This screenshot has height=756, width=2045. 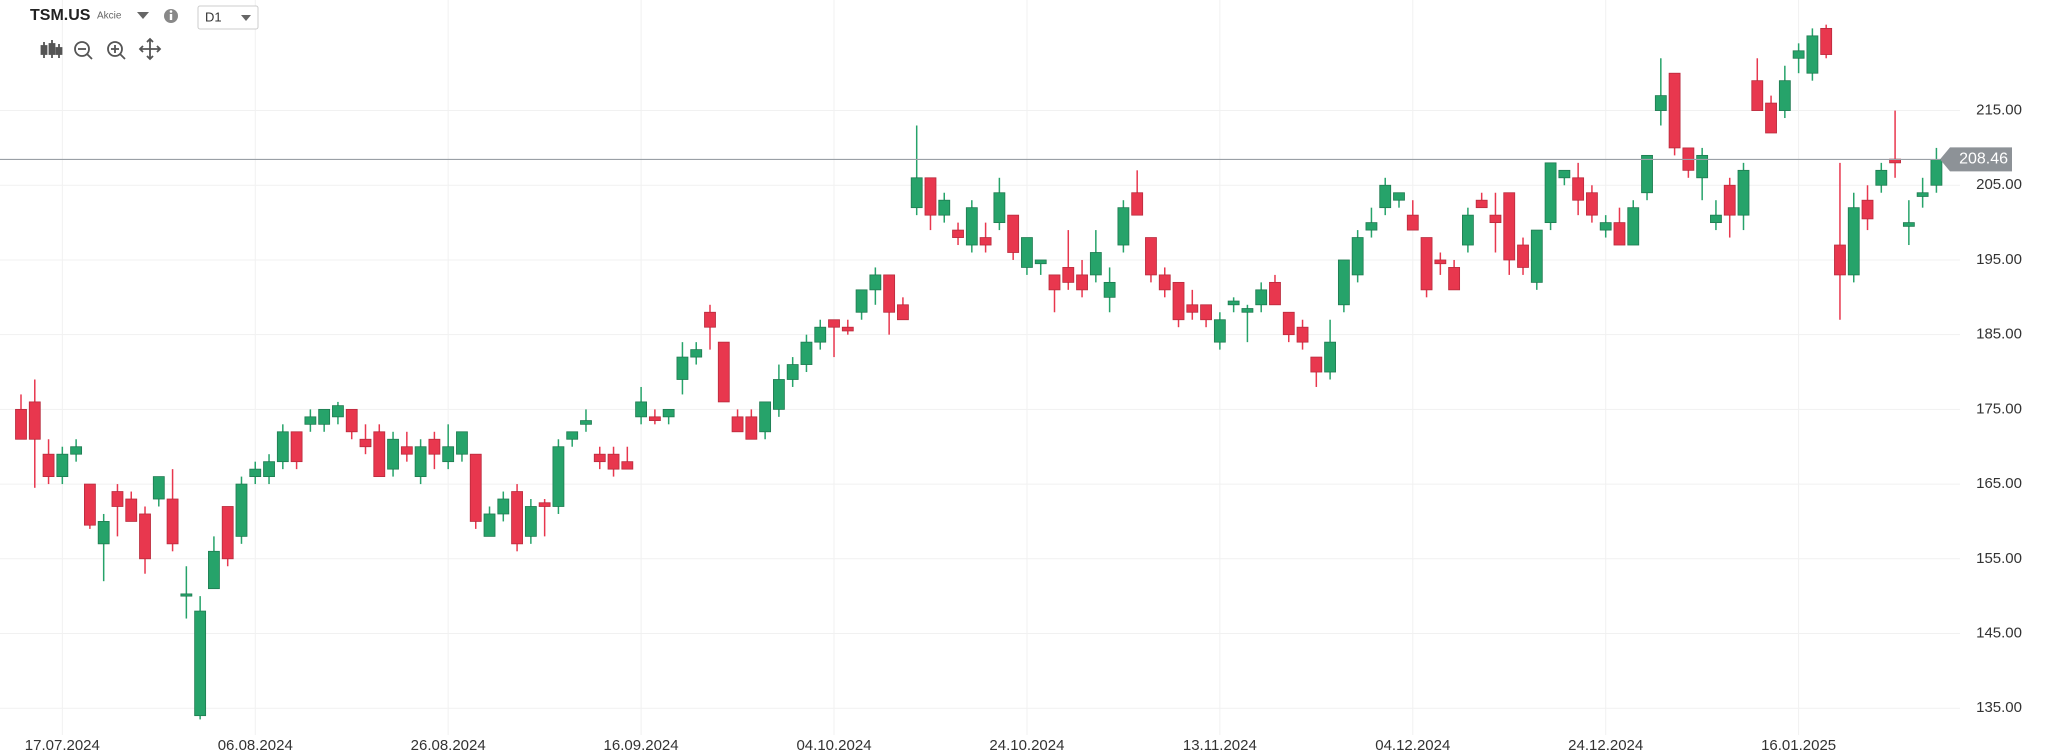 I want to click on symbol-dropdown, so click(x=143, y=15).